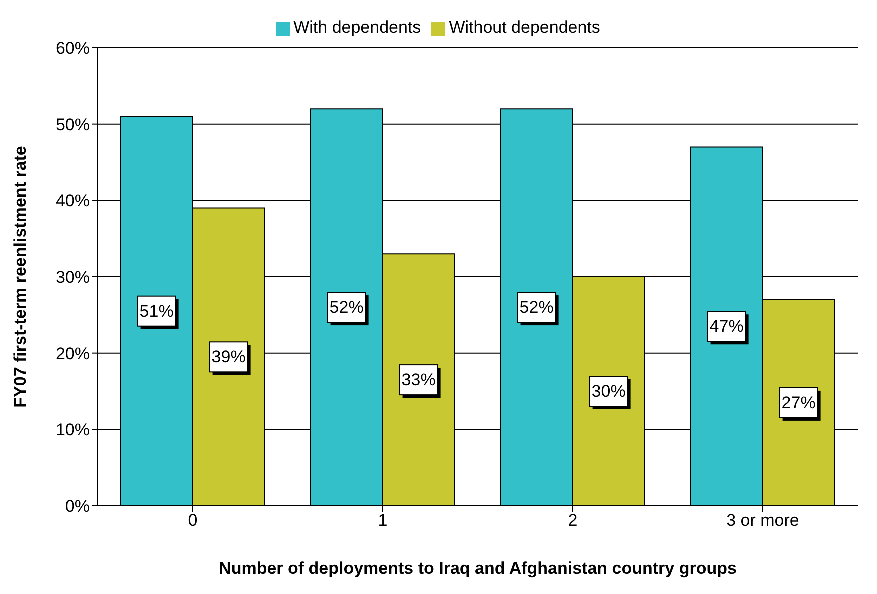 The width and height of the screenshot is (877, 594). Describe the element at coordinates (73, 48) in the screenshot. I see `y-tick-label: 60%` at that location.